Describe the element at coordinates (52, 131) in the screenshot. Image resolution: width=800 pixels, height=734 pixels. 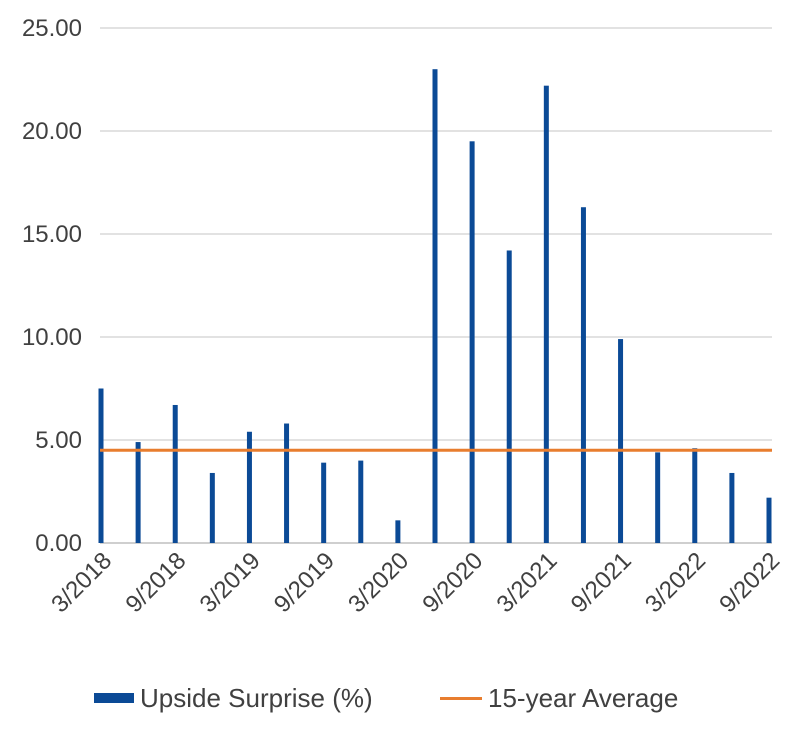
I see `y-tick-label: 20.00` at that location.